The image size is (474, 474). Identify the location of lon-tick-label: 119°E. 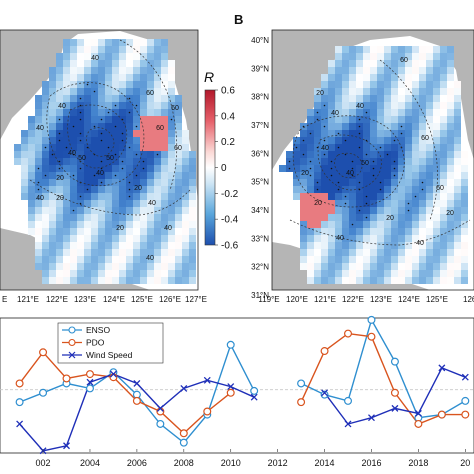
(268, 299).